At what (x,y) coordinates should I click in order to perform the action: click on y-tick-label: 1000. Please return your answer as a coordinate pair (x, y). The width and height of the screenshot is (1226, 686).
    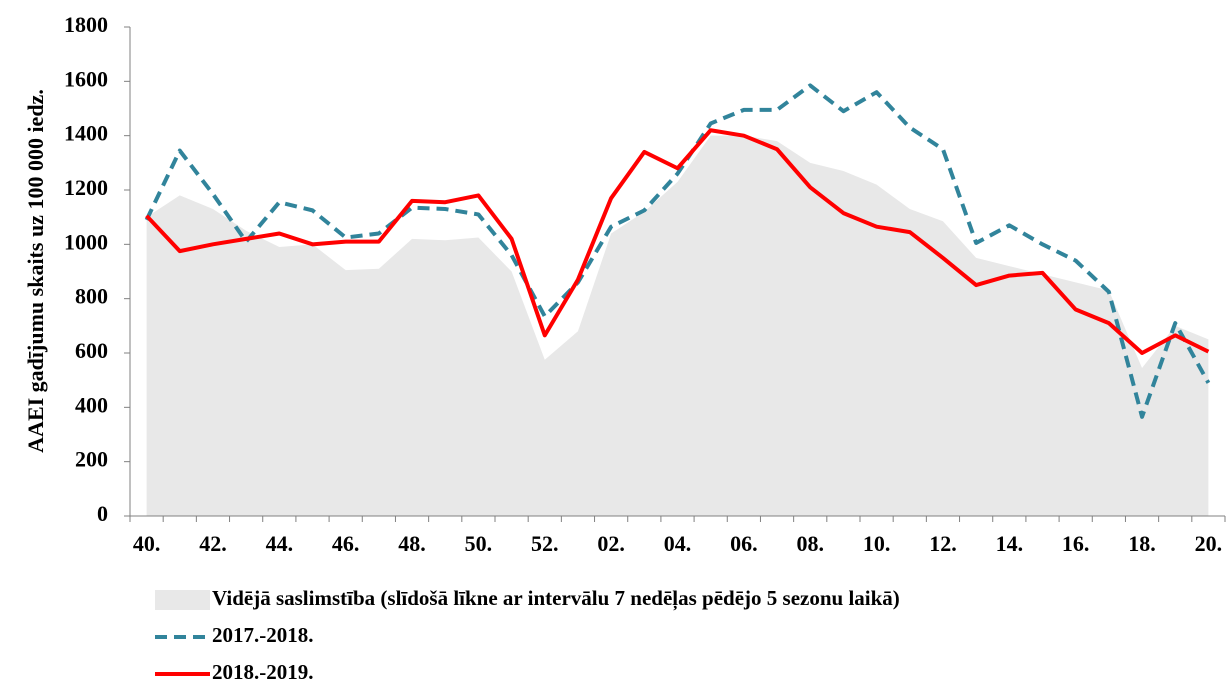
    Looking at the image, I should click on (86, 241).